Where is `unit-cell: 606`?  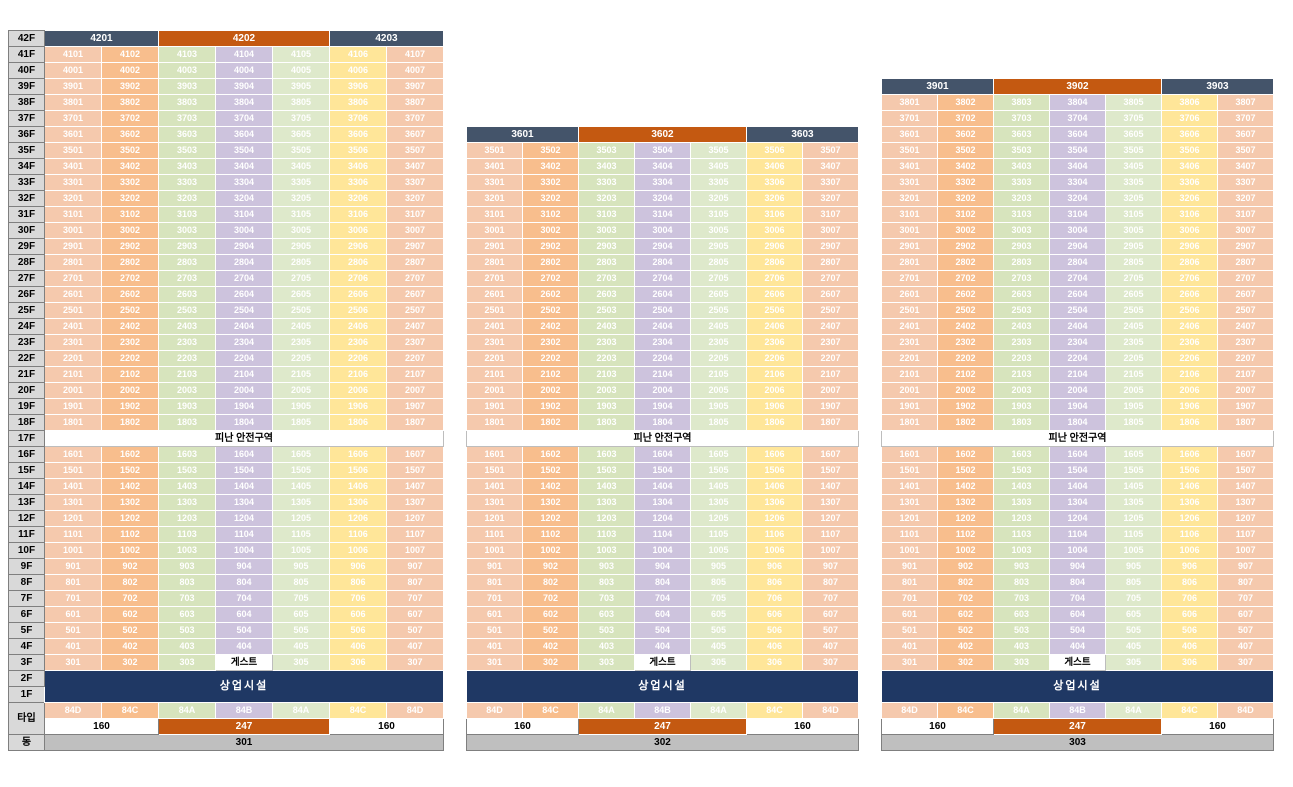
unit-cell: 606 is located at coordinates (774, 614).